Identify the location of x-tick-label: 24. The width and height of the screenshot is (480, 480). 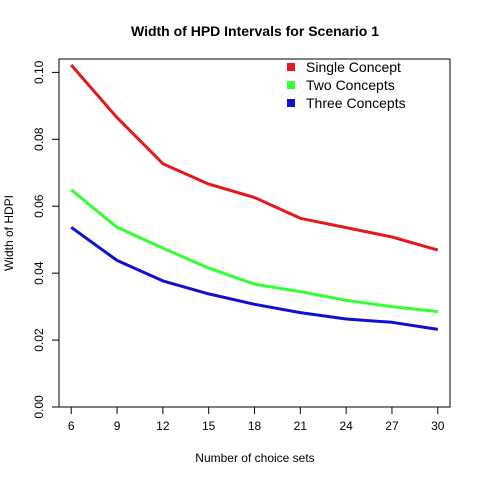
(346, 426).